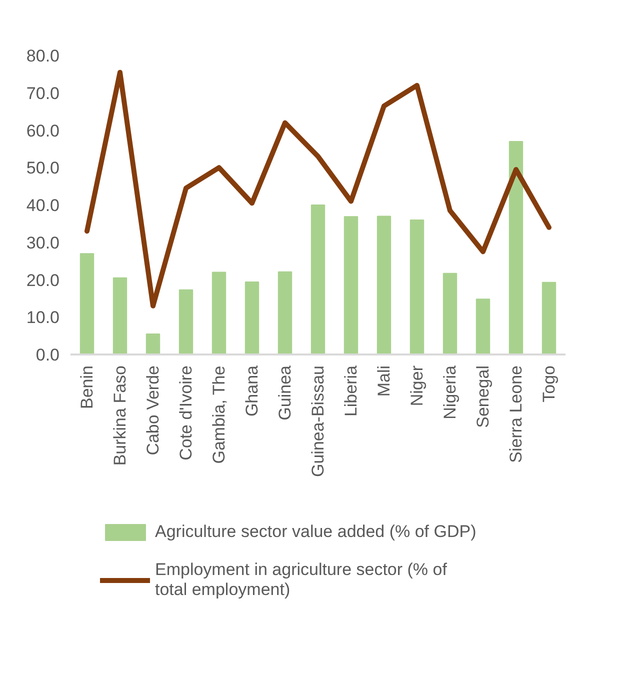 The image size is (625, 684). I want to click on x-tick-label: Liberia, so click(351, 390).